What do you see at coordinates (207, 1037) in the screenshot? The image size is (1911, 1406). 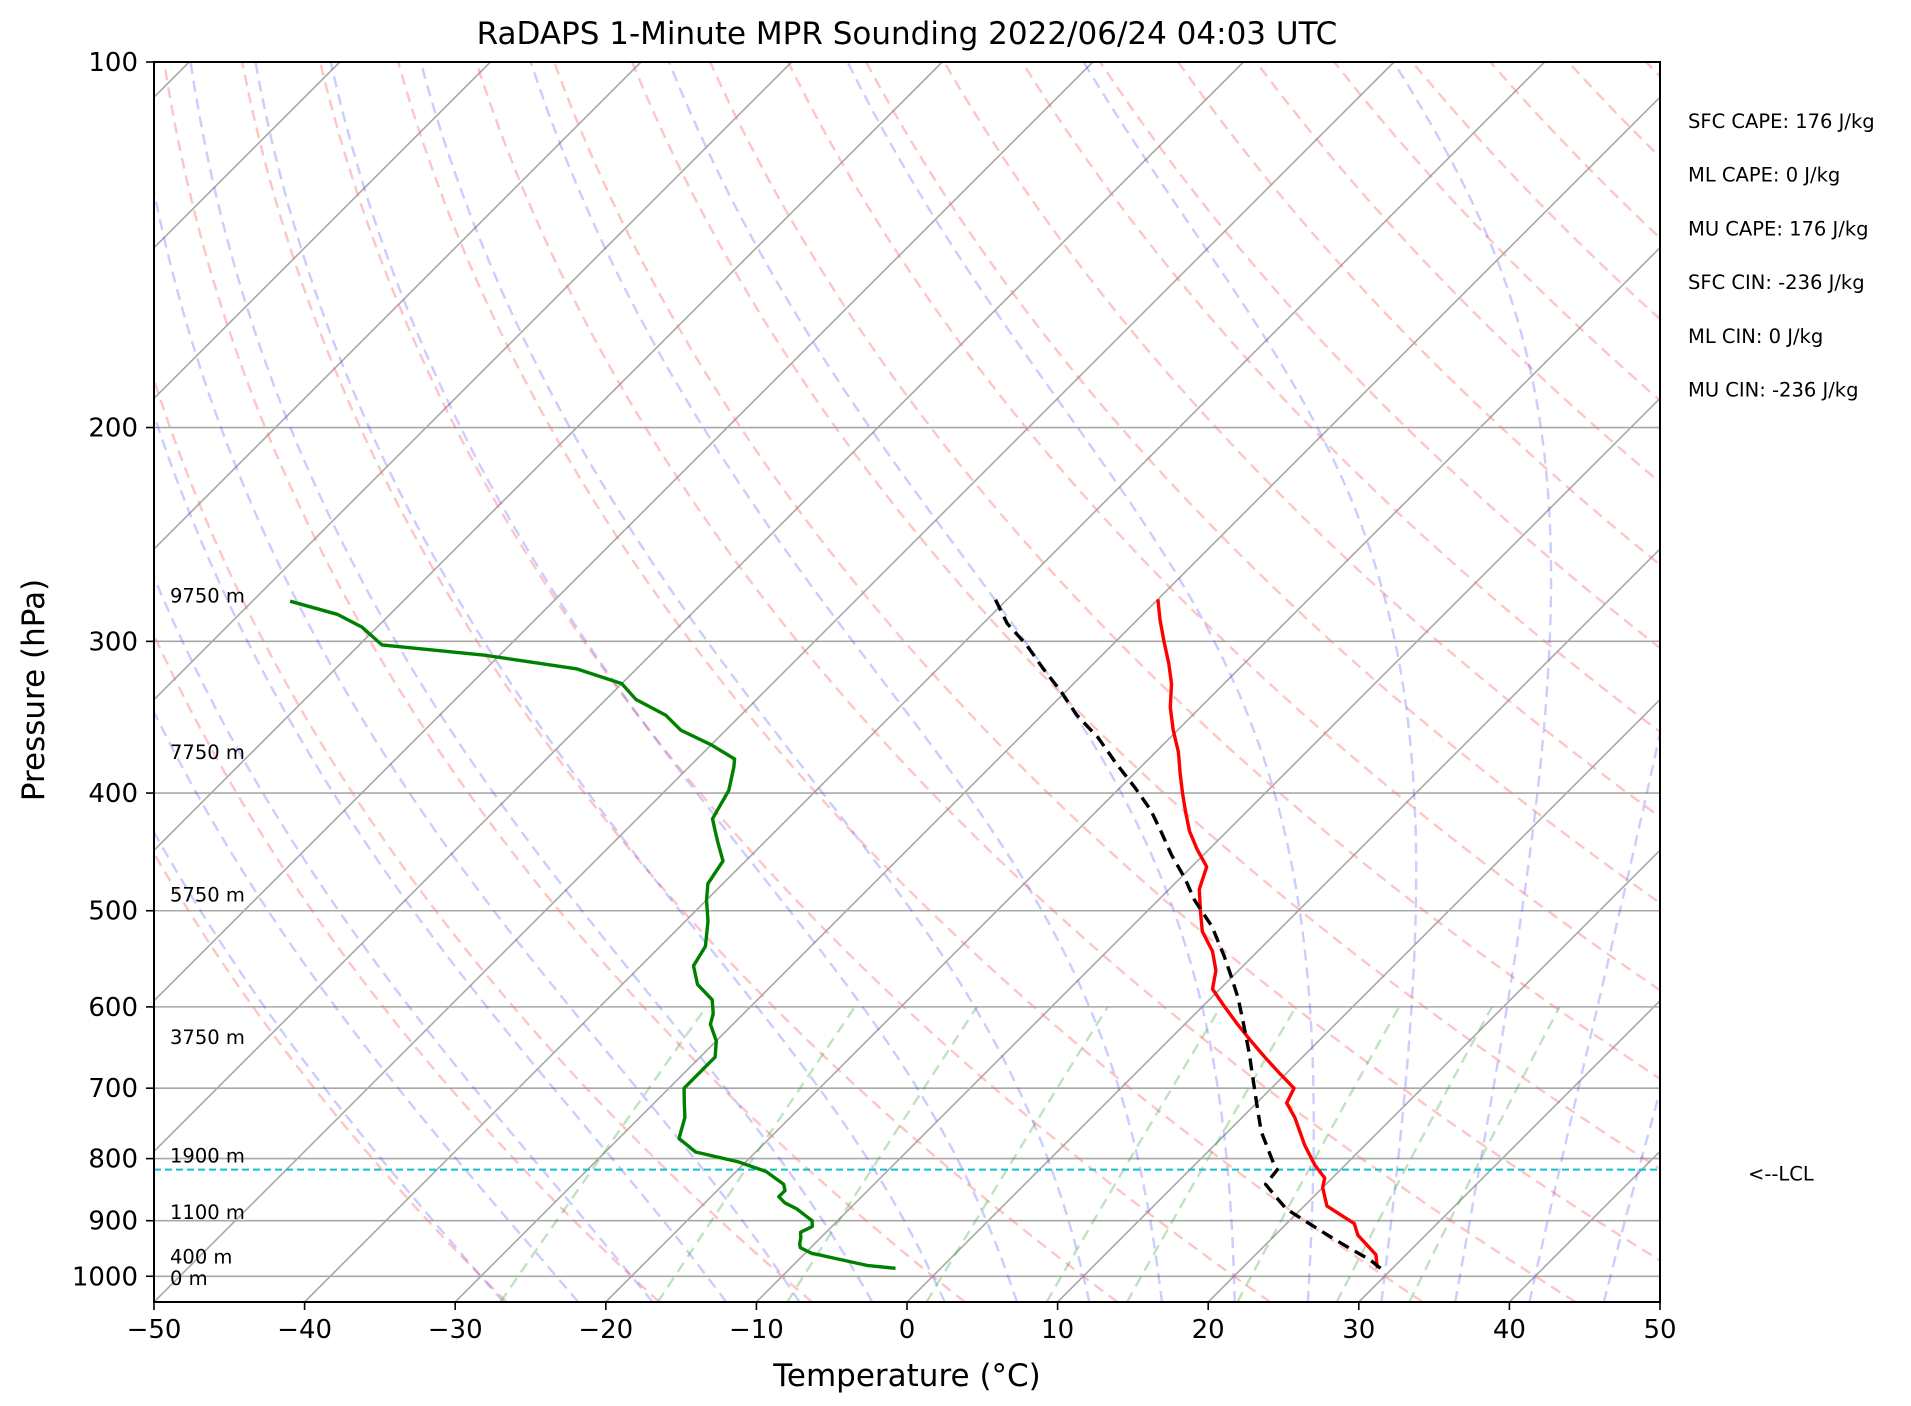 I see `height-label: 3750 m` at bounding box center [207, 1037].